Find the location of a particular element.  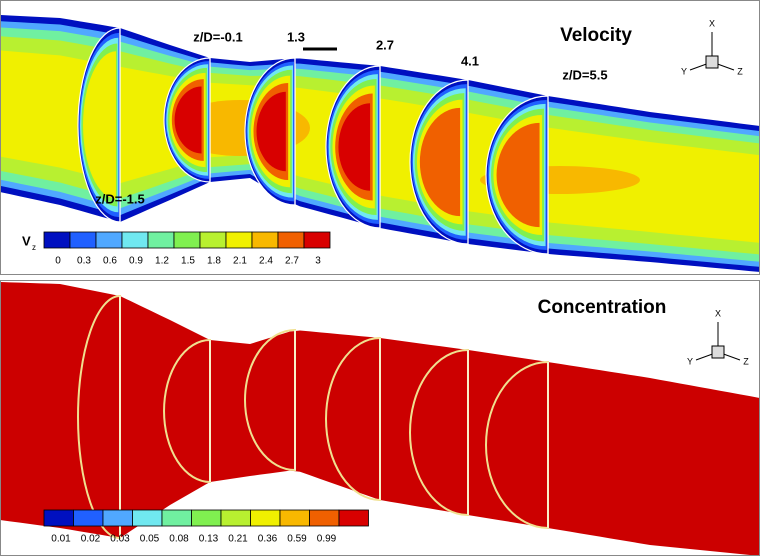

annotation: 4.1 is located at coordinates (470, 60).